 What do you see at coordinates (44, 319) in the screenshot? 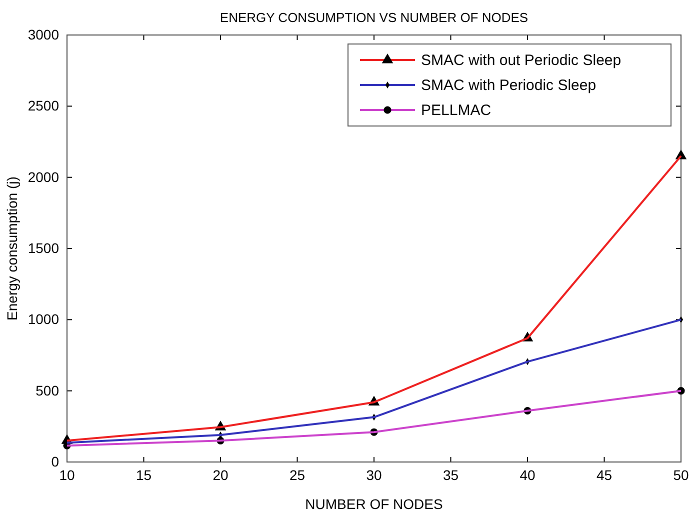
I see `y-tick-label: 1000` at bounding box center [44, 319].